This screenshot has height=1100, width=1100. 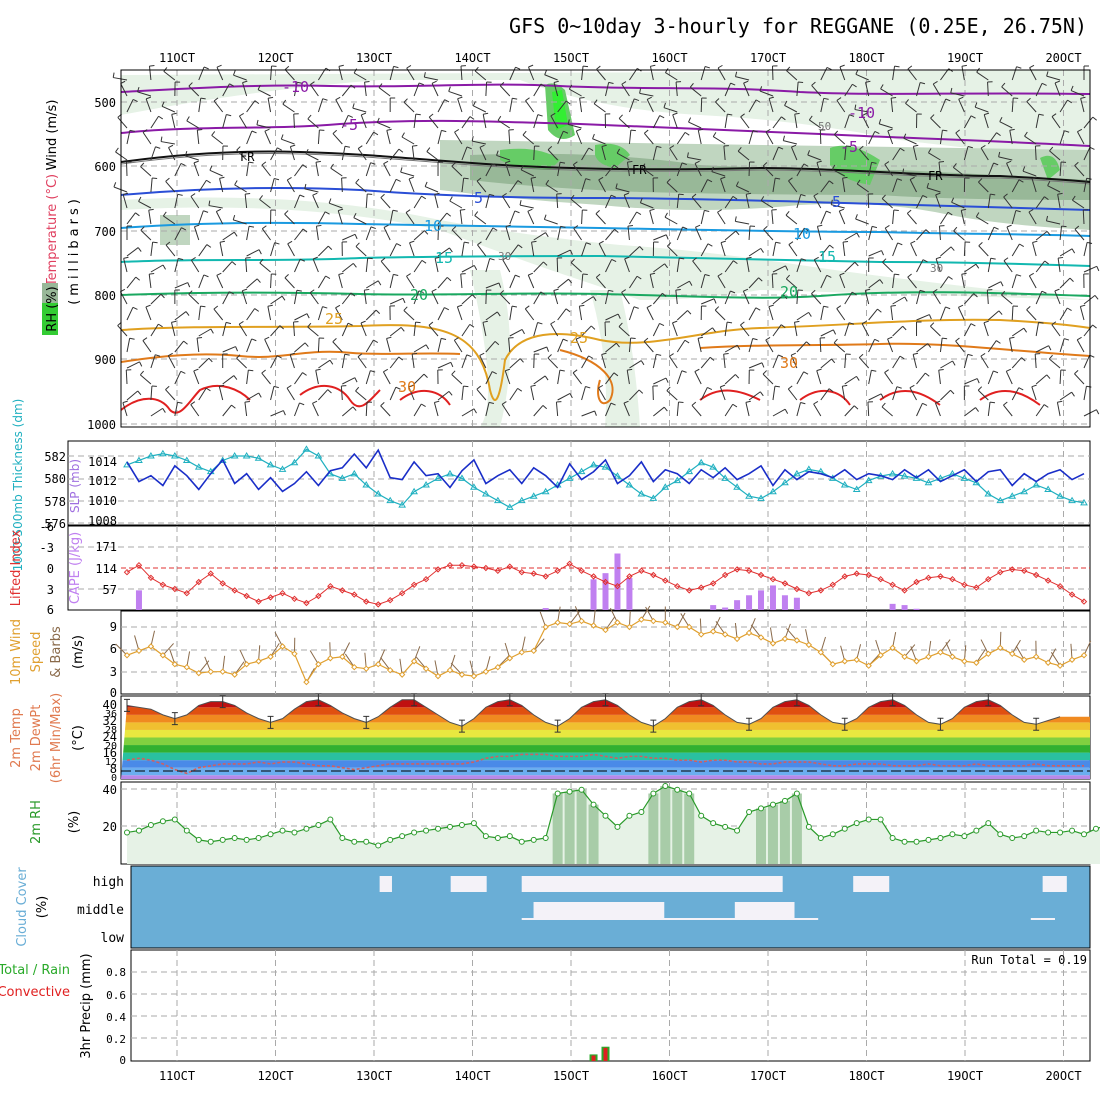 I want to click on label-30-a: 30, so click(x=407, y=387).